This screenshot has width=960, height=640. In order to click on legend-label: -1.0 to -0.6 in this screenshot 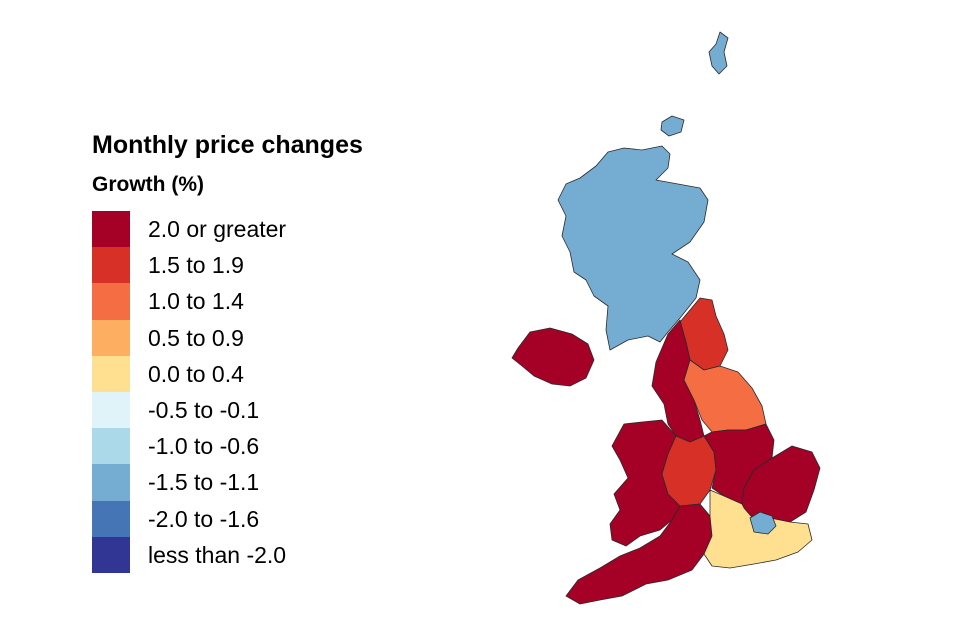, I will do `click(204, 446)`.